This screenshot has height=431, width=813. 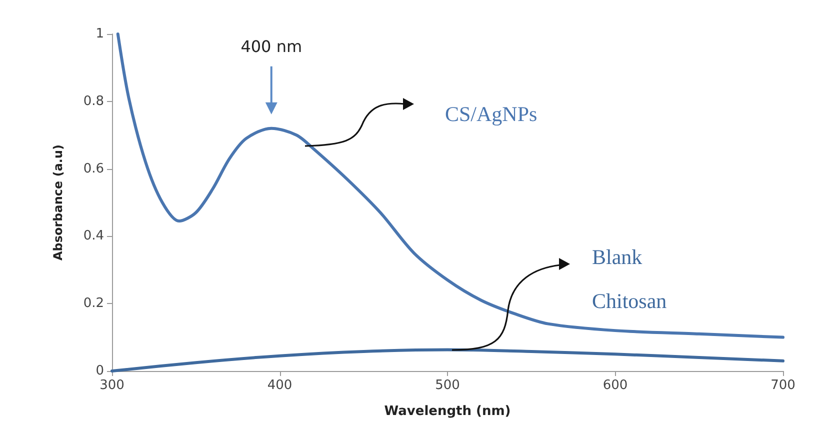 I want to click on annotation: 400 nm, so click(x=271, y=46).